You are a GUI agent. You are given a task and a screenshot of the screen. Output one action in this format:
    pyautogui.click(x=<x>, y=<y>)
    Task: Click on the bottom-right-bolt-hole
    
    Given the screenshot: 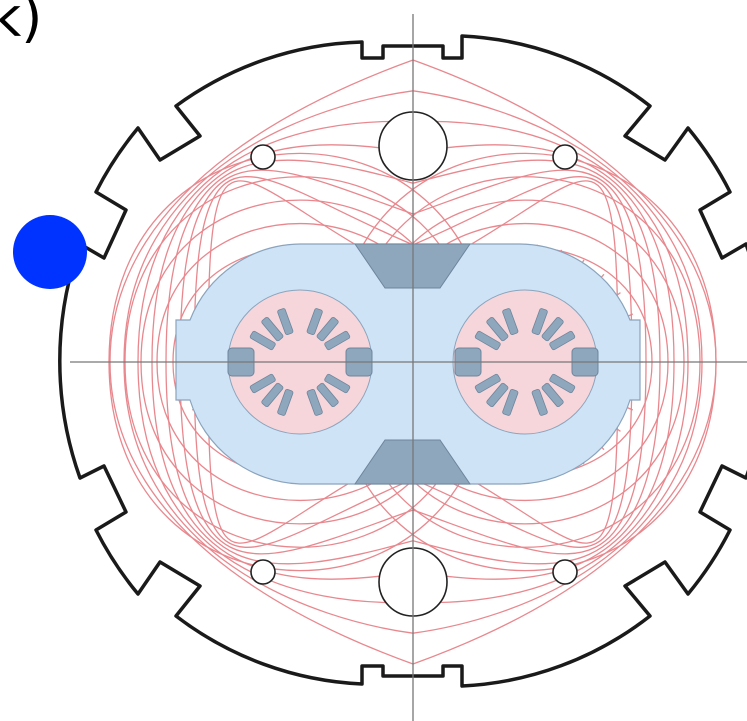 What is the action you would take?
    pyautogui.click(x=565, y=572)
    